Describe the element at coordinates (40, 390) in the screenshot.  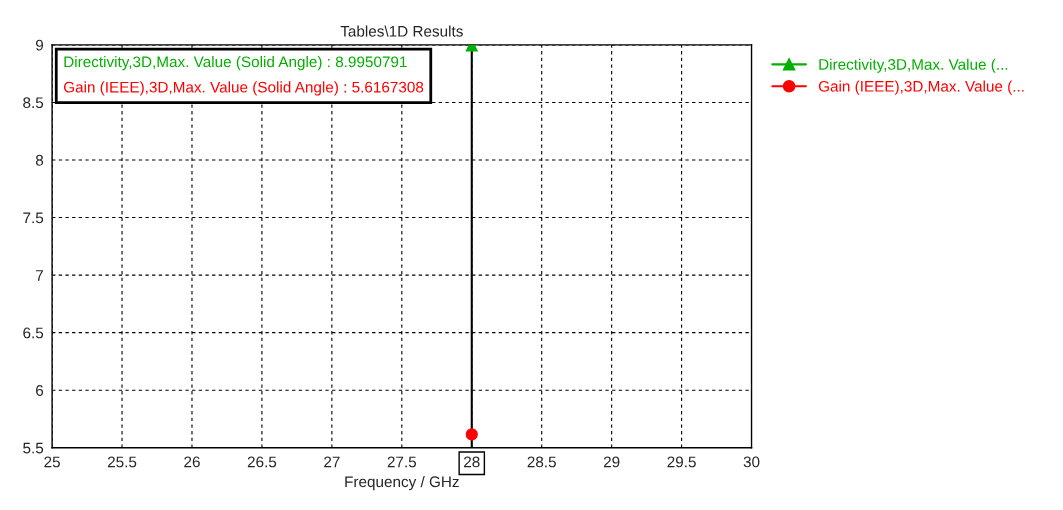
I see `y-tick-label: 6` at that location.